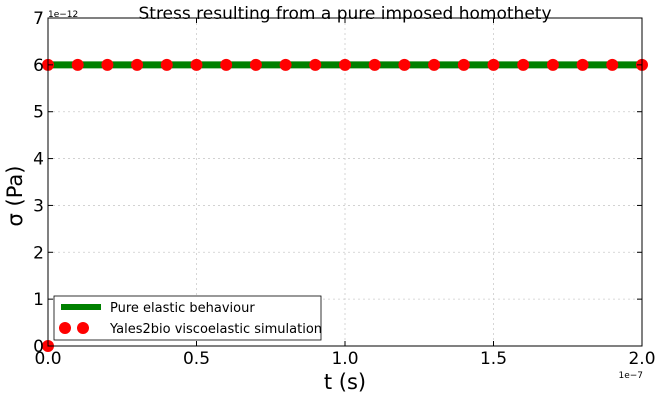  What do you see at coordinates (15, 196) in the screenshot?
I see `y-axis-label: σ (Pa)` at bounding box center [15, 196].